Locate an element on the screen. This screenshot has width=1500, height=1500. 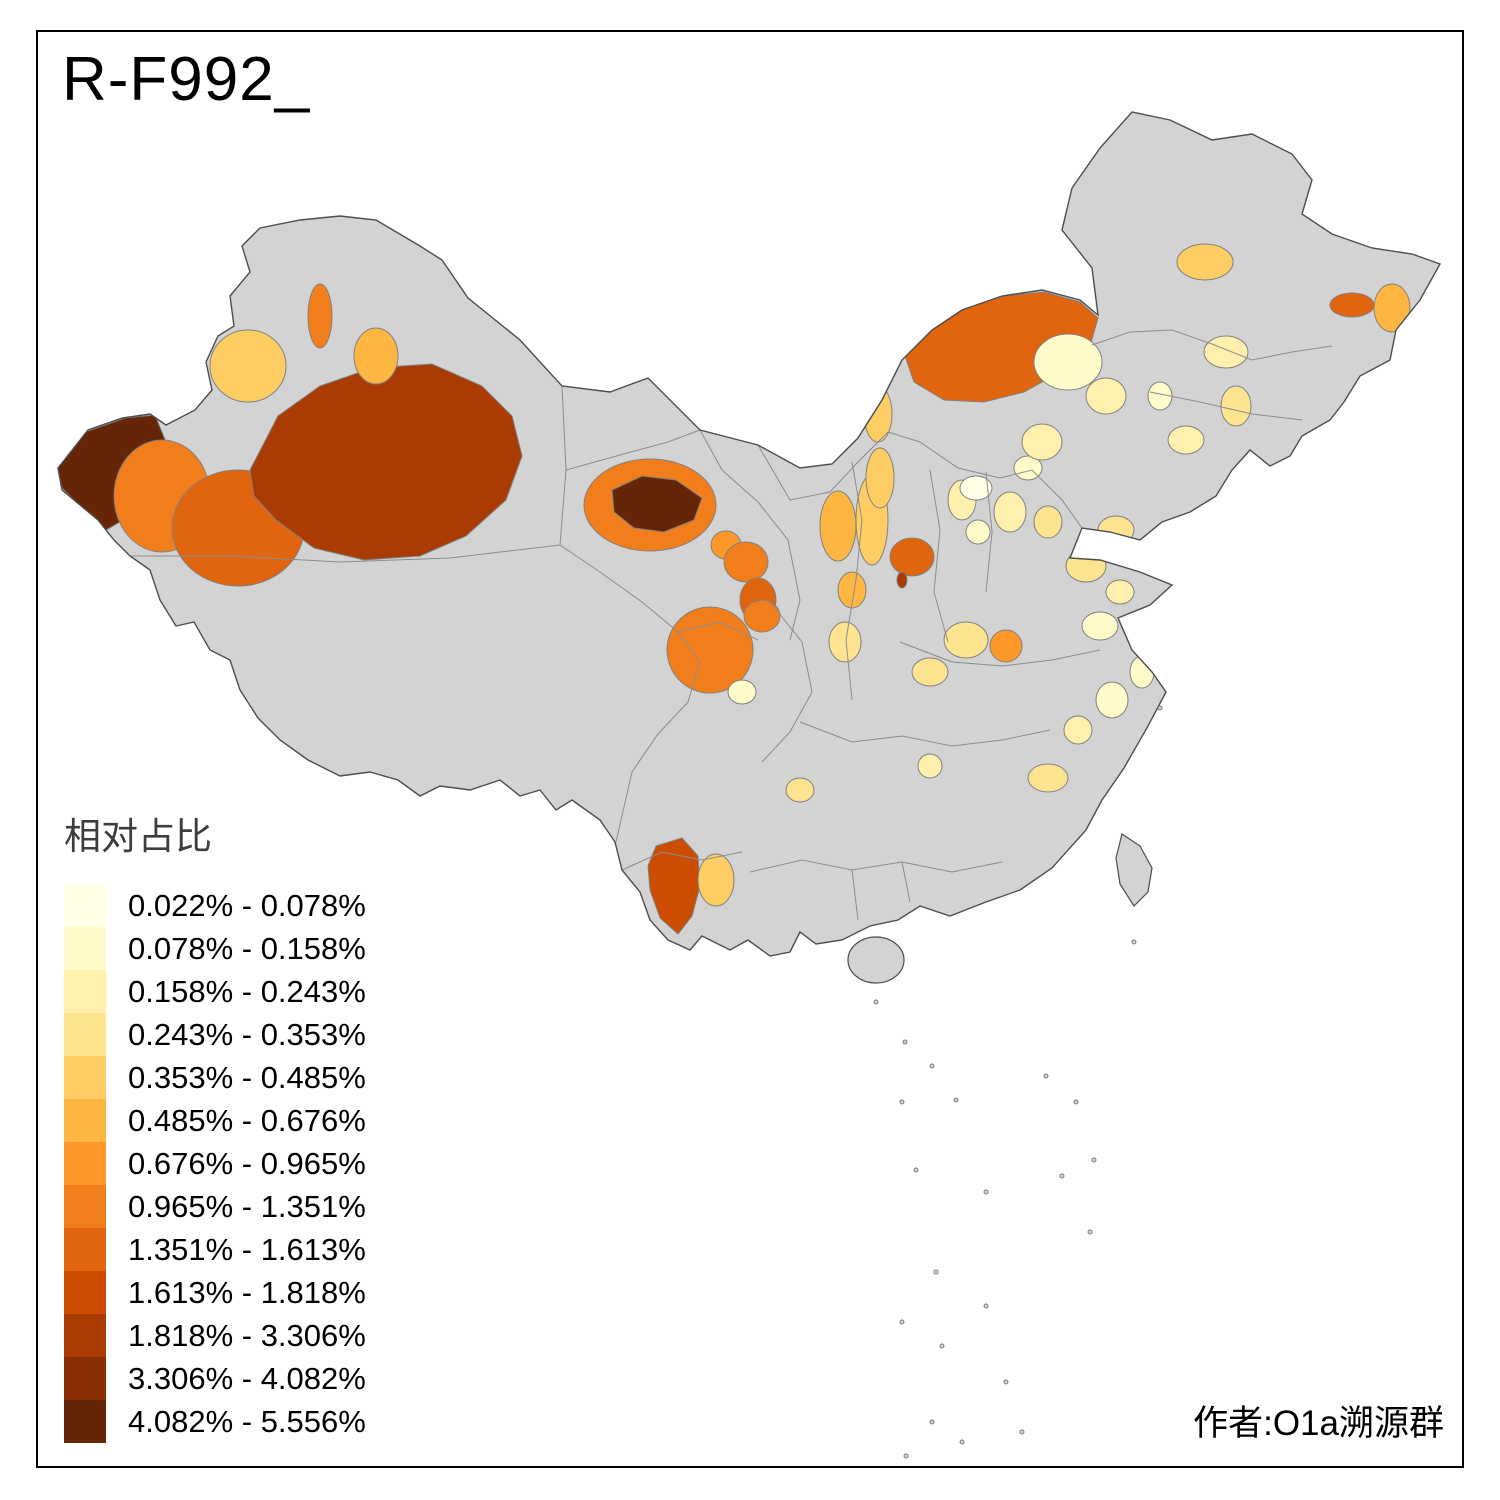
map-region-far-ne-orange is located at coordinates (1352, 305).